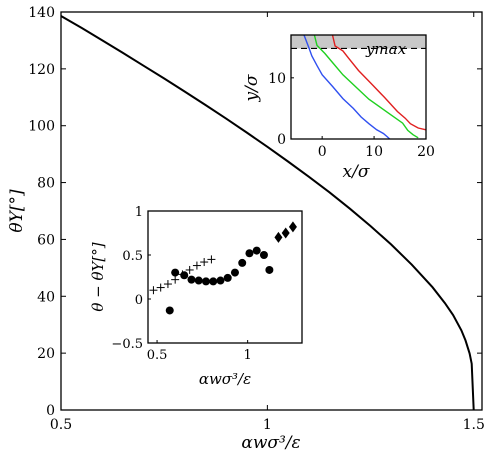 The width and height of the screenshot is (491, 460). I want to click on profile-inset: ymax 0 10 20 0 10 y/σ x/σ, so click(338, 108).